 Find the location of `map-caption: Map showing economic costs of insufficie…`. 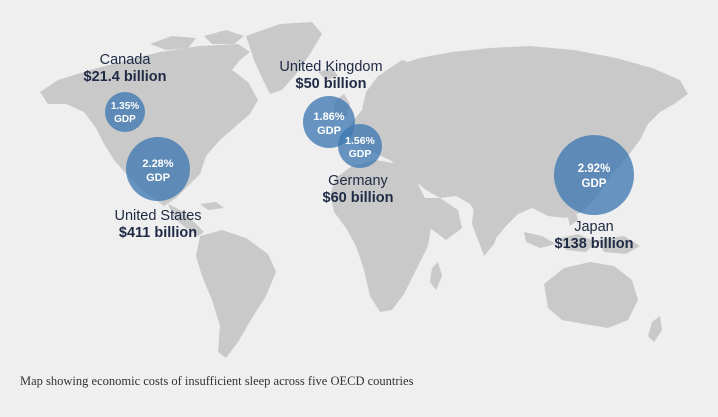

map-caption: Map showing economic costs of insufficie… is located at coordinates (217, 381).